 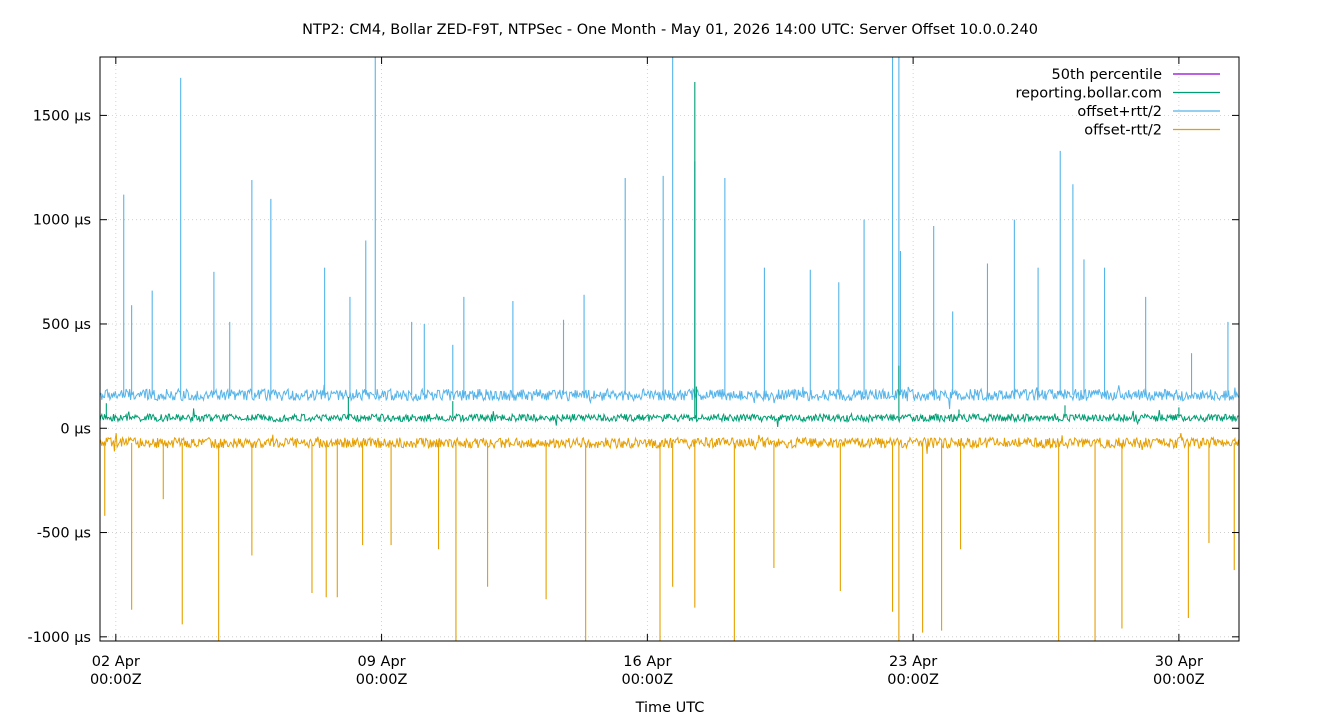 I want to click on x-tick-label: 30 Apr, so click(x=1179, y=662).